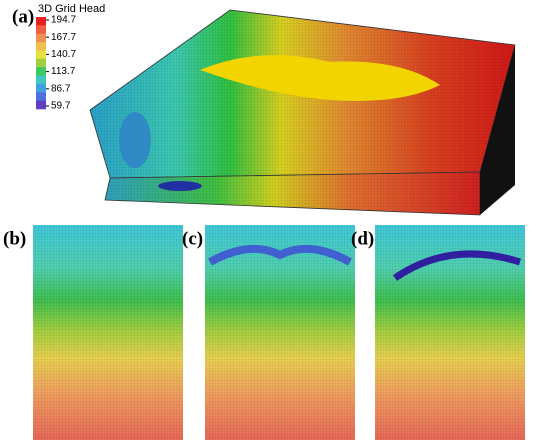  What do you see at coordinates (23, 16) in the screenshot?
I see `panel-label: (a)` at bounding box center [23, 16].